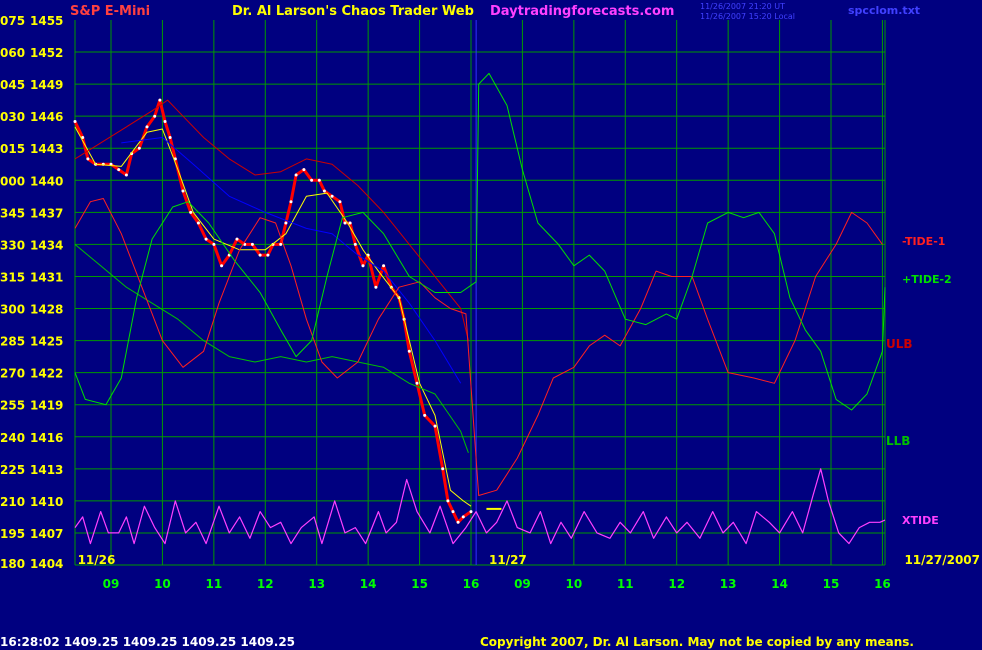  Describe the element at coordinates (12, 342) in the screenshot. I see `y-tick-label-angle: 285` at that location.